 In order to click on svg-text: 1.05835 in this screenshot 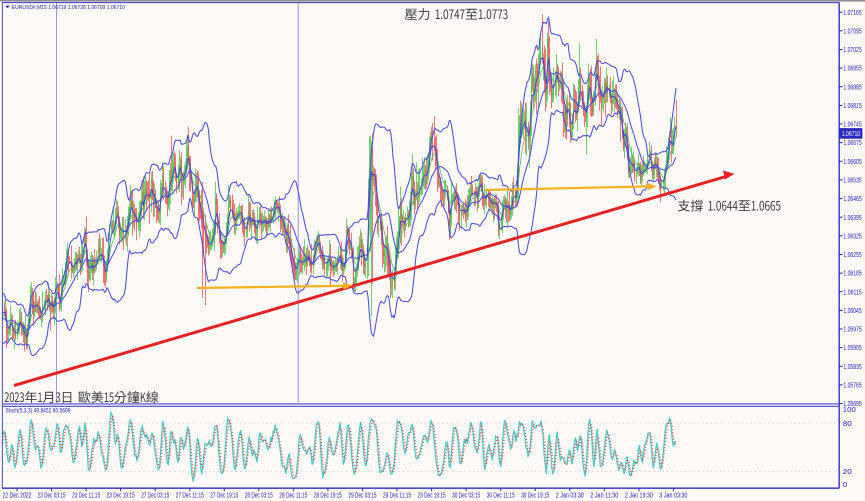, I will do `click(852, 366)`.